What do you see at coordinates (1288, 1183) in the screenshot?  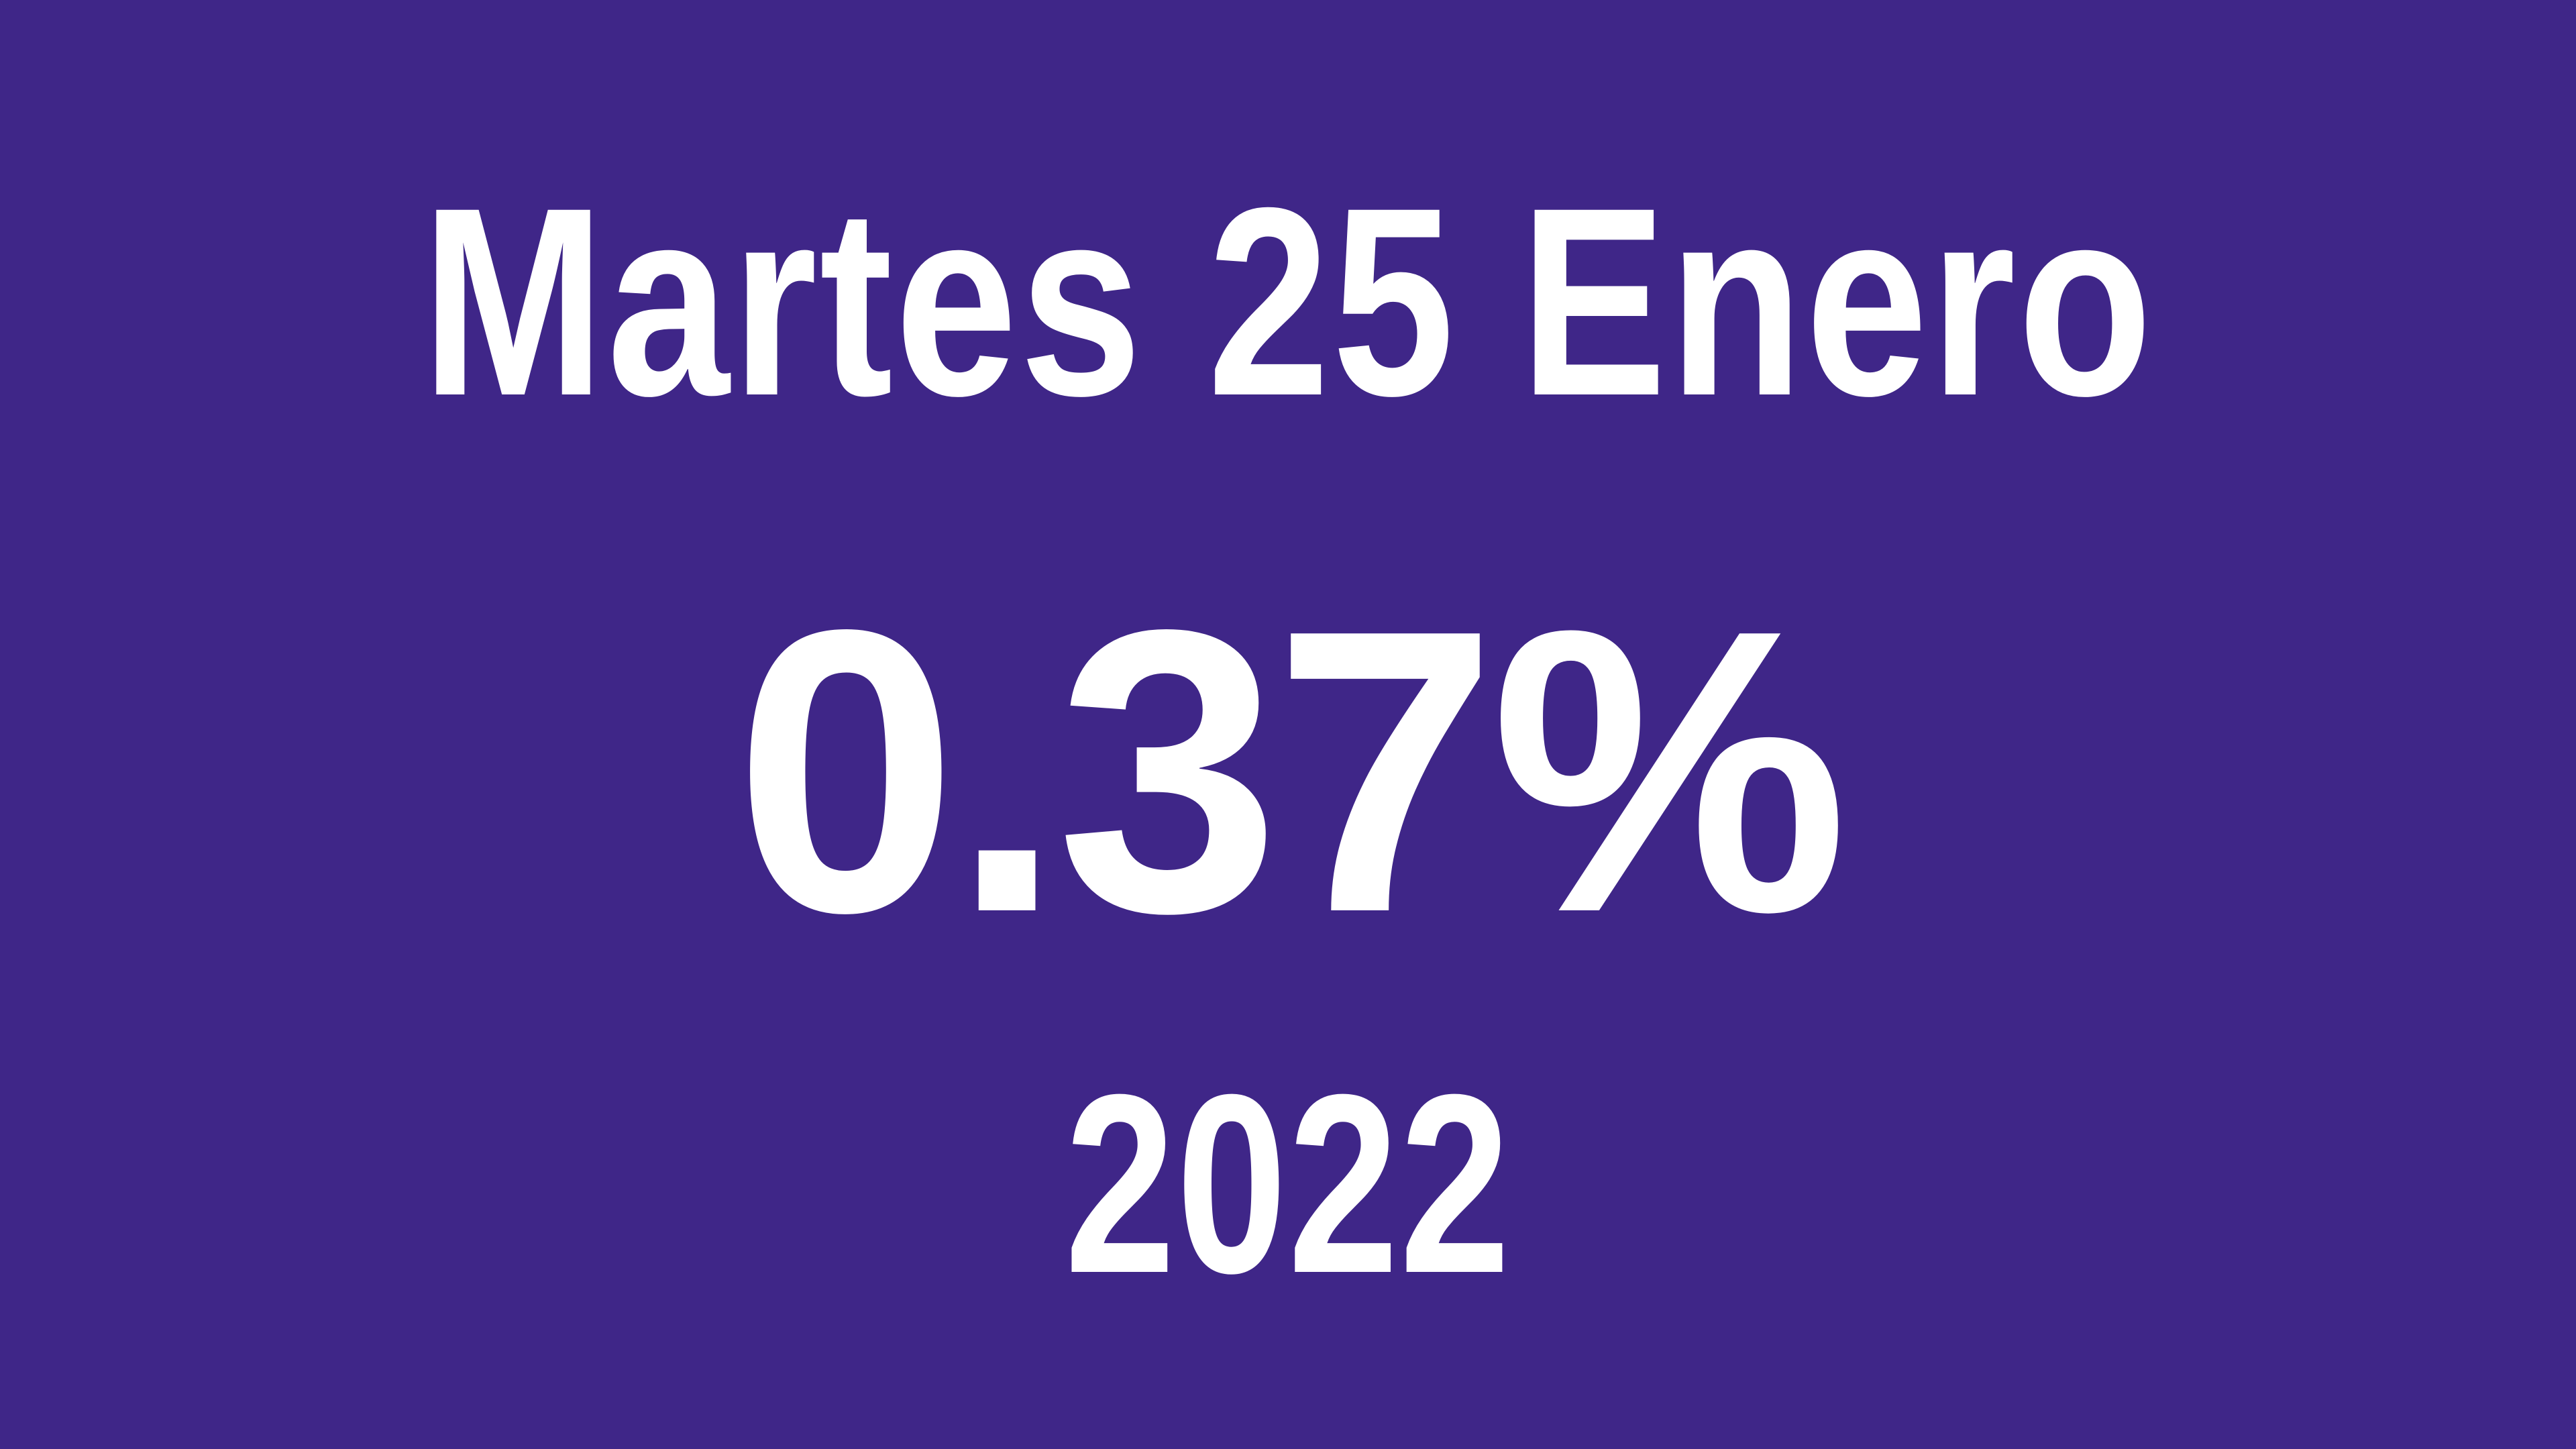 I see `year-label: 2022` at bounding box center [1288, 1183].